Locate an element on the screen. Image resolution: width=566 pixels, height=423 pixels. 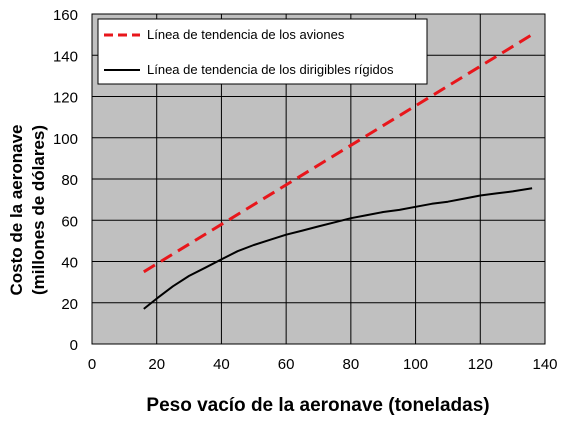
x-tick-label: 100 is located at coordinates (415, 364).